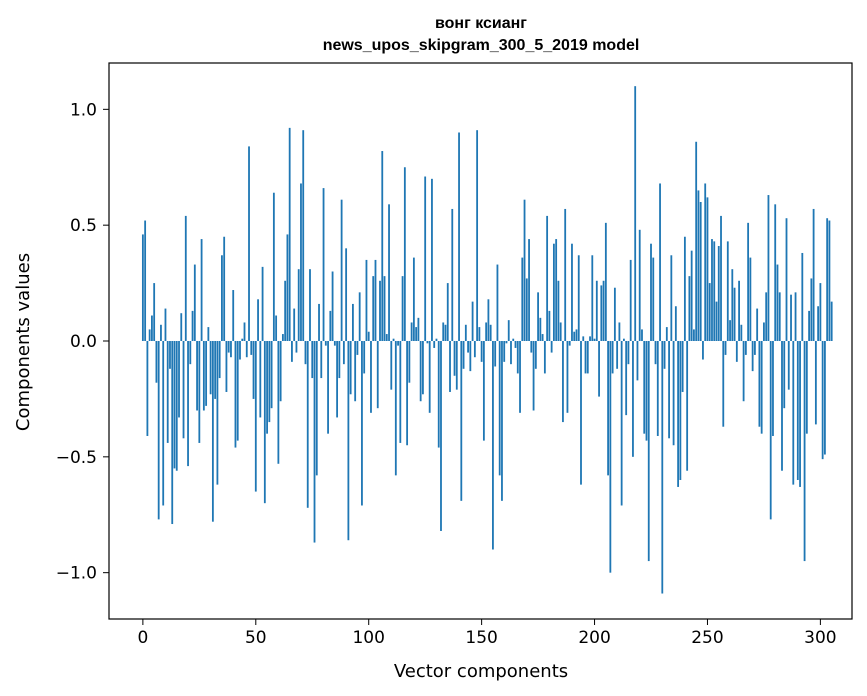  I want to click on y-tick-label: −0.5, so click(76, 458).